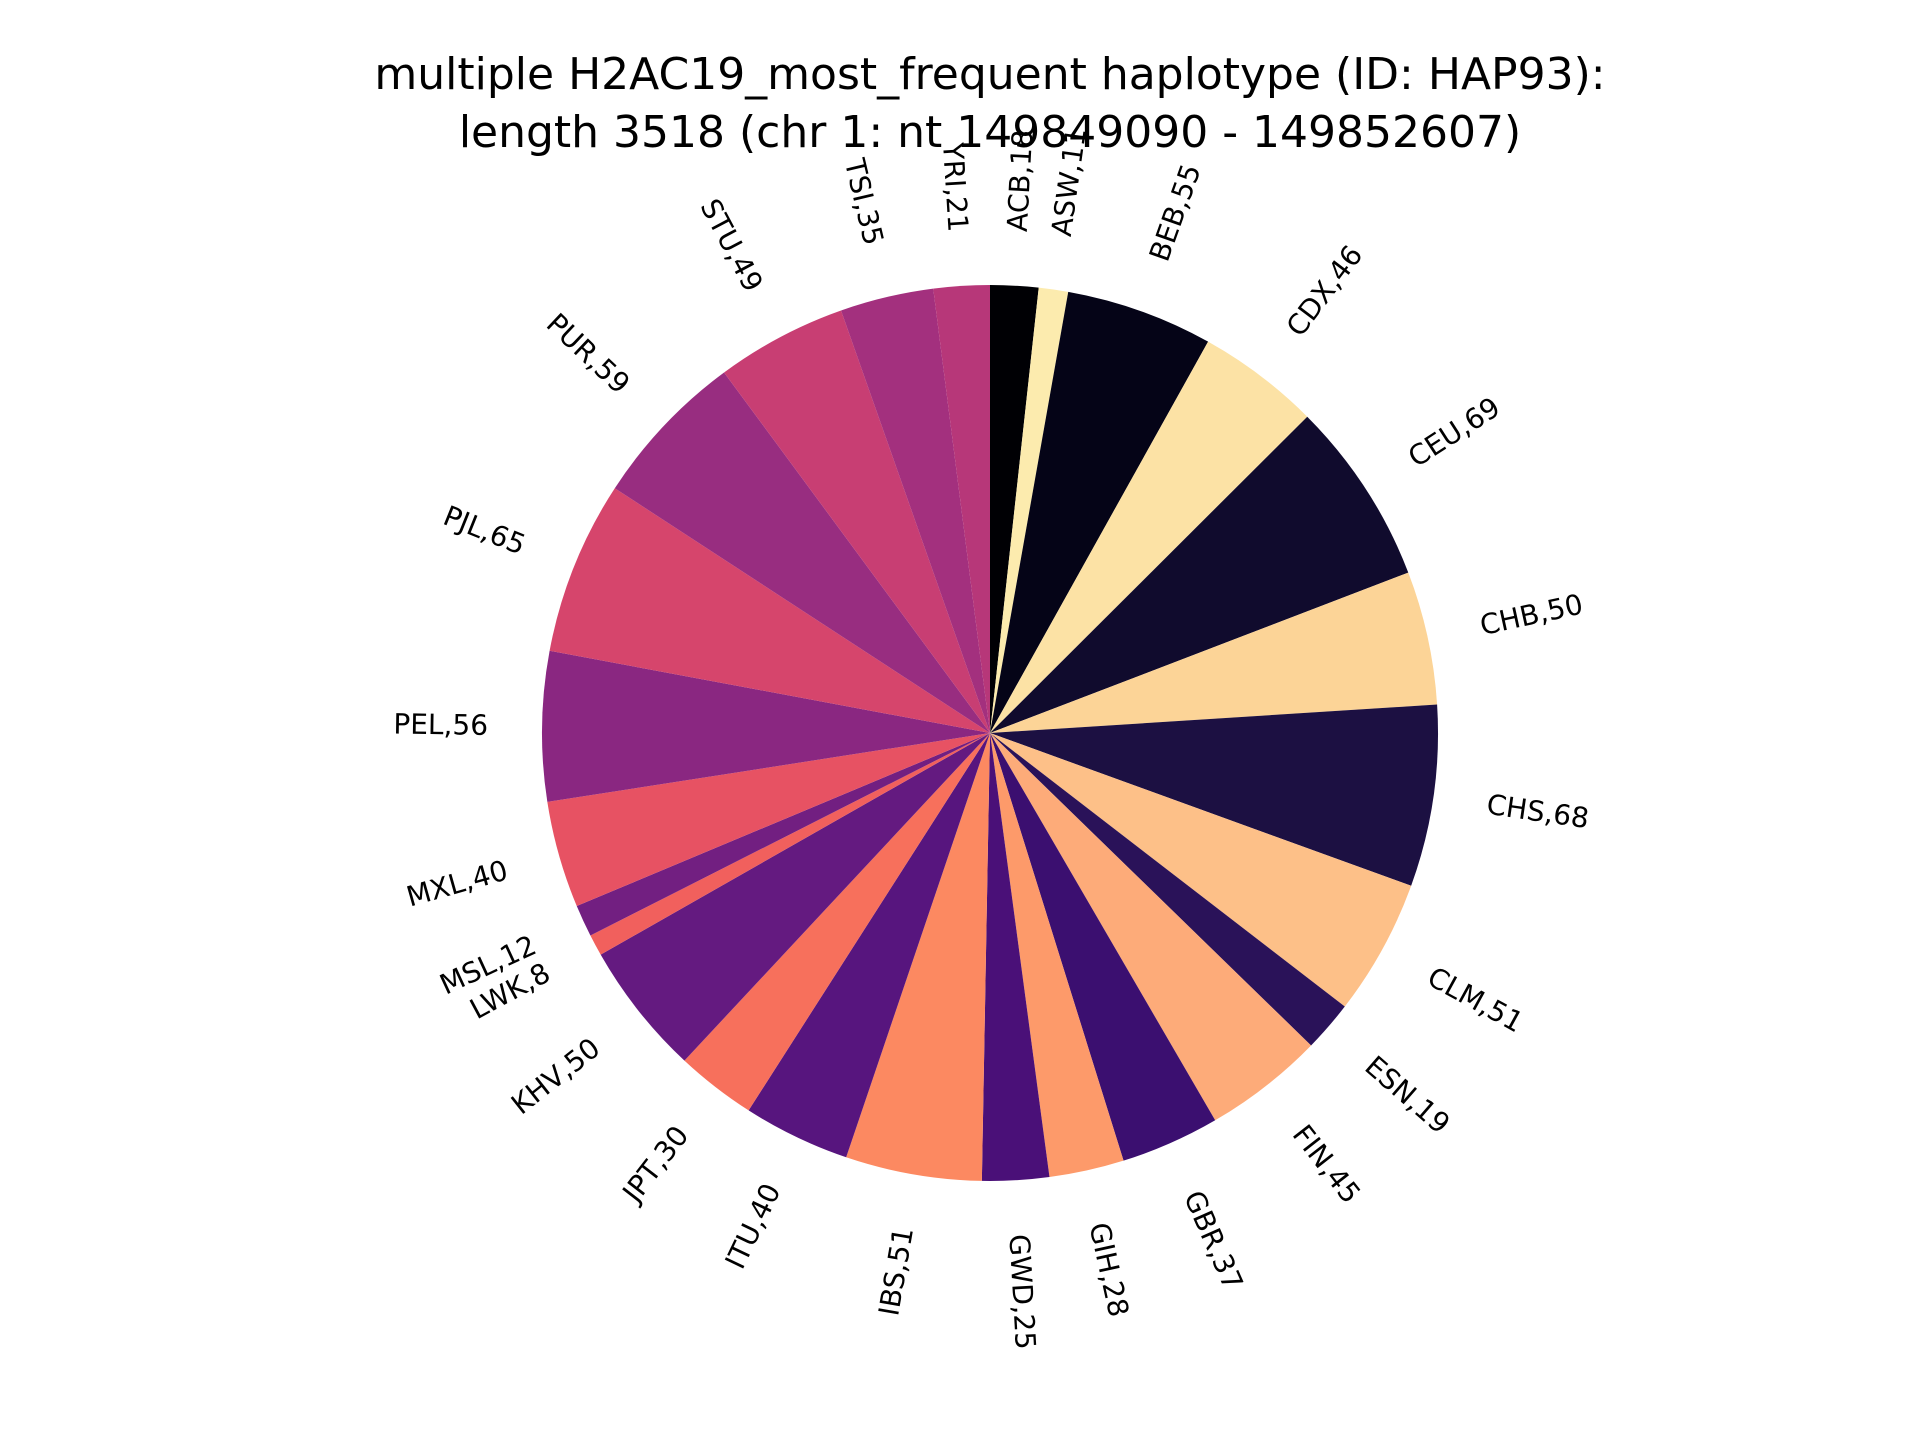 The image size is (1920, 1440). Describe the element at coordinates (864, 201) in the screenshot. I see `slice-label-tsi: TSI,35` at that location.